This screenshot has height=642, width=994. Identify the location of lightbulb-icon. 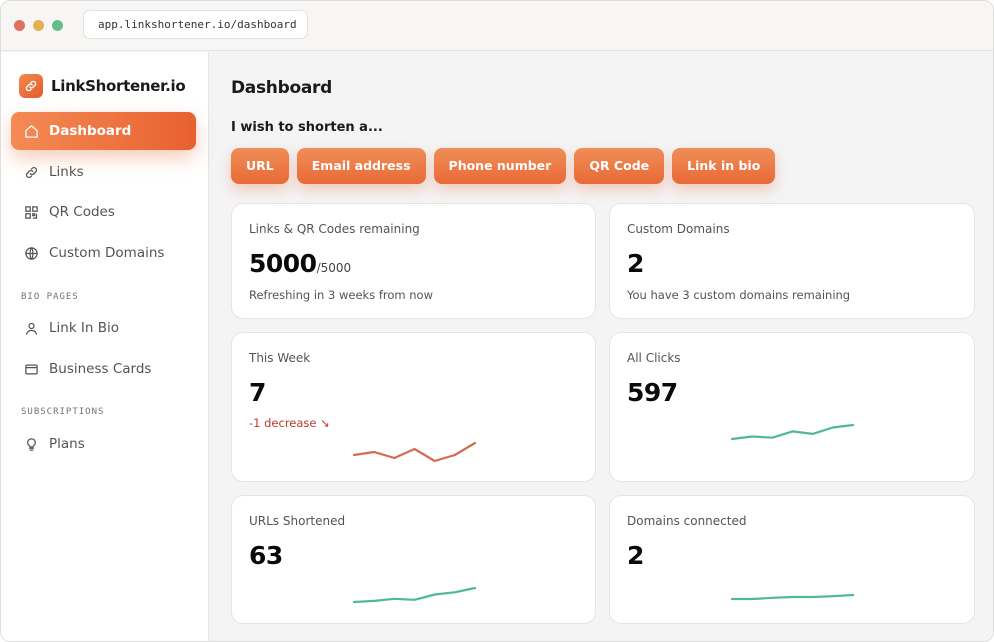
(31, 444).